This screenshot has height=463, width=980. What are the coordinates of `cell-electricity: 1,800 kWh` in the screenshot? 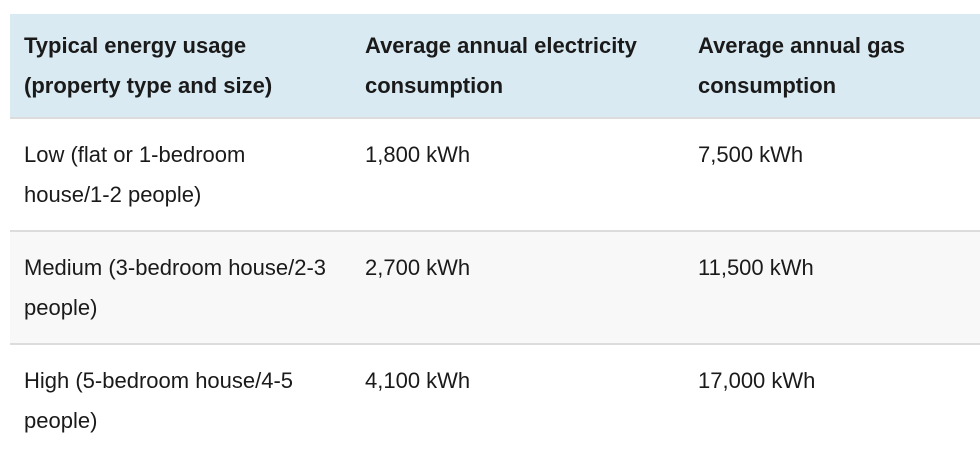 It's located at (517, 175).